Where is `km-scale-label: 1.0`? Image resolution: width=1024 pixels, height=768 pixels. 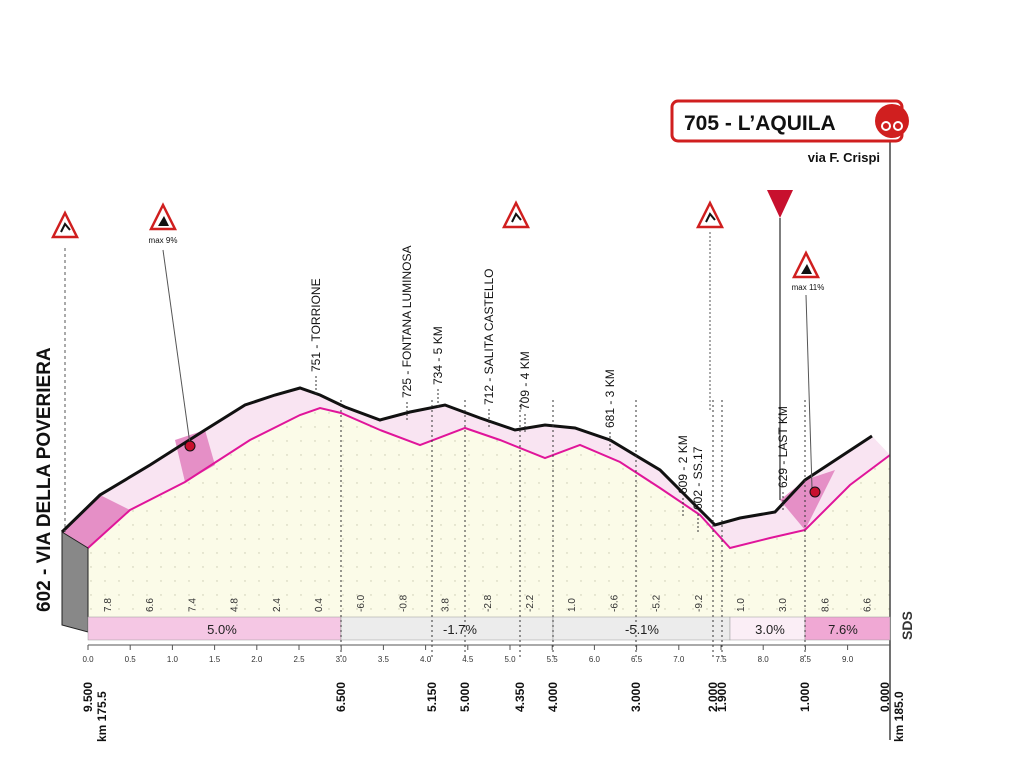 km-scale-label: 1.0 is located at coordinates (173, 659).